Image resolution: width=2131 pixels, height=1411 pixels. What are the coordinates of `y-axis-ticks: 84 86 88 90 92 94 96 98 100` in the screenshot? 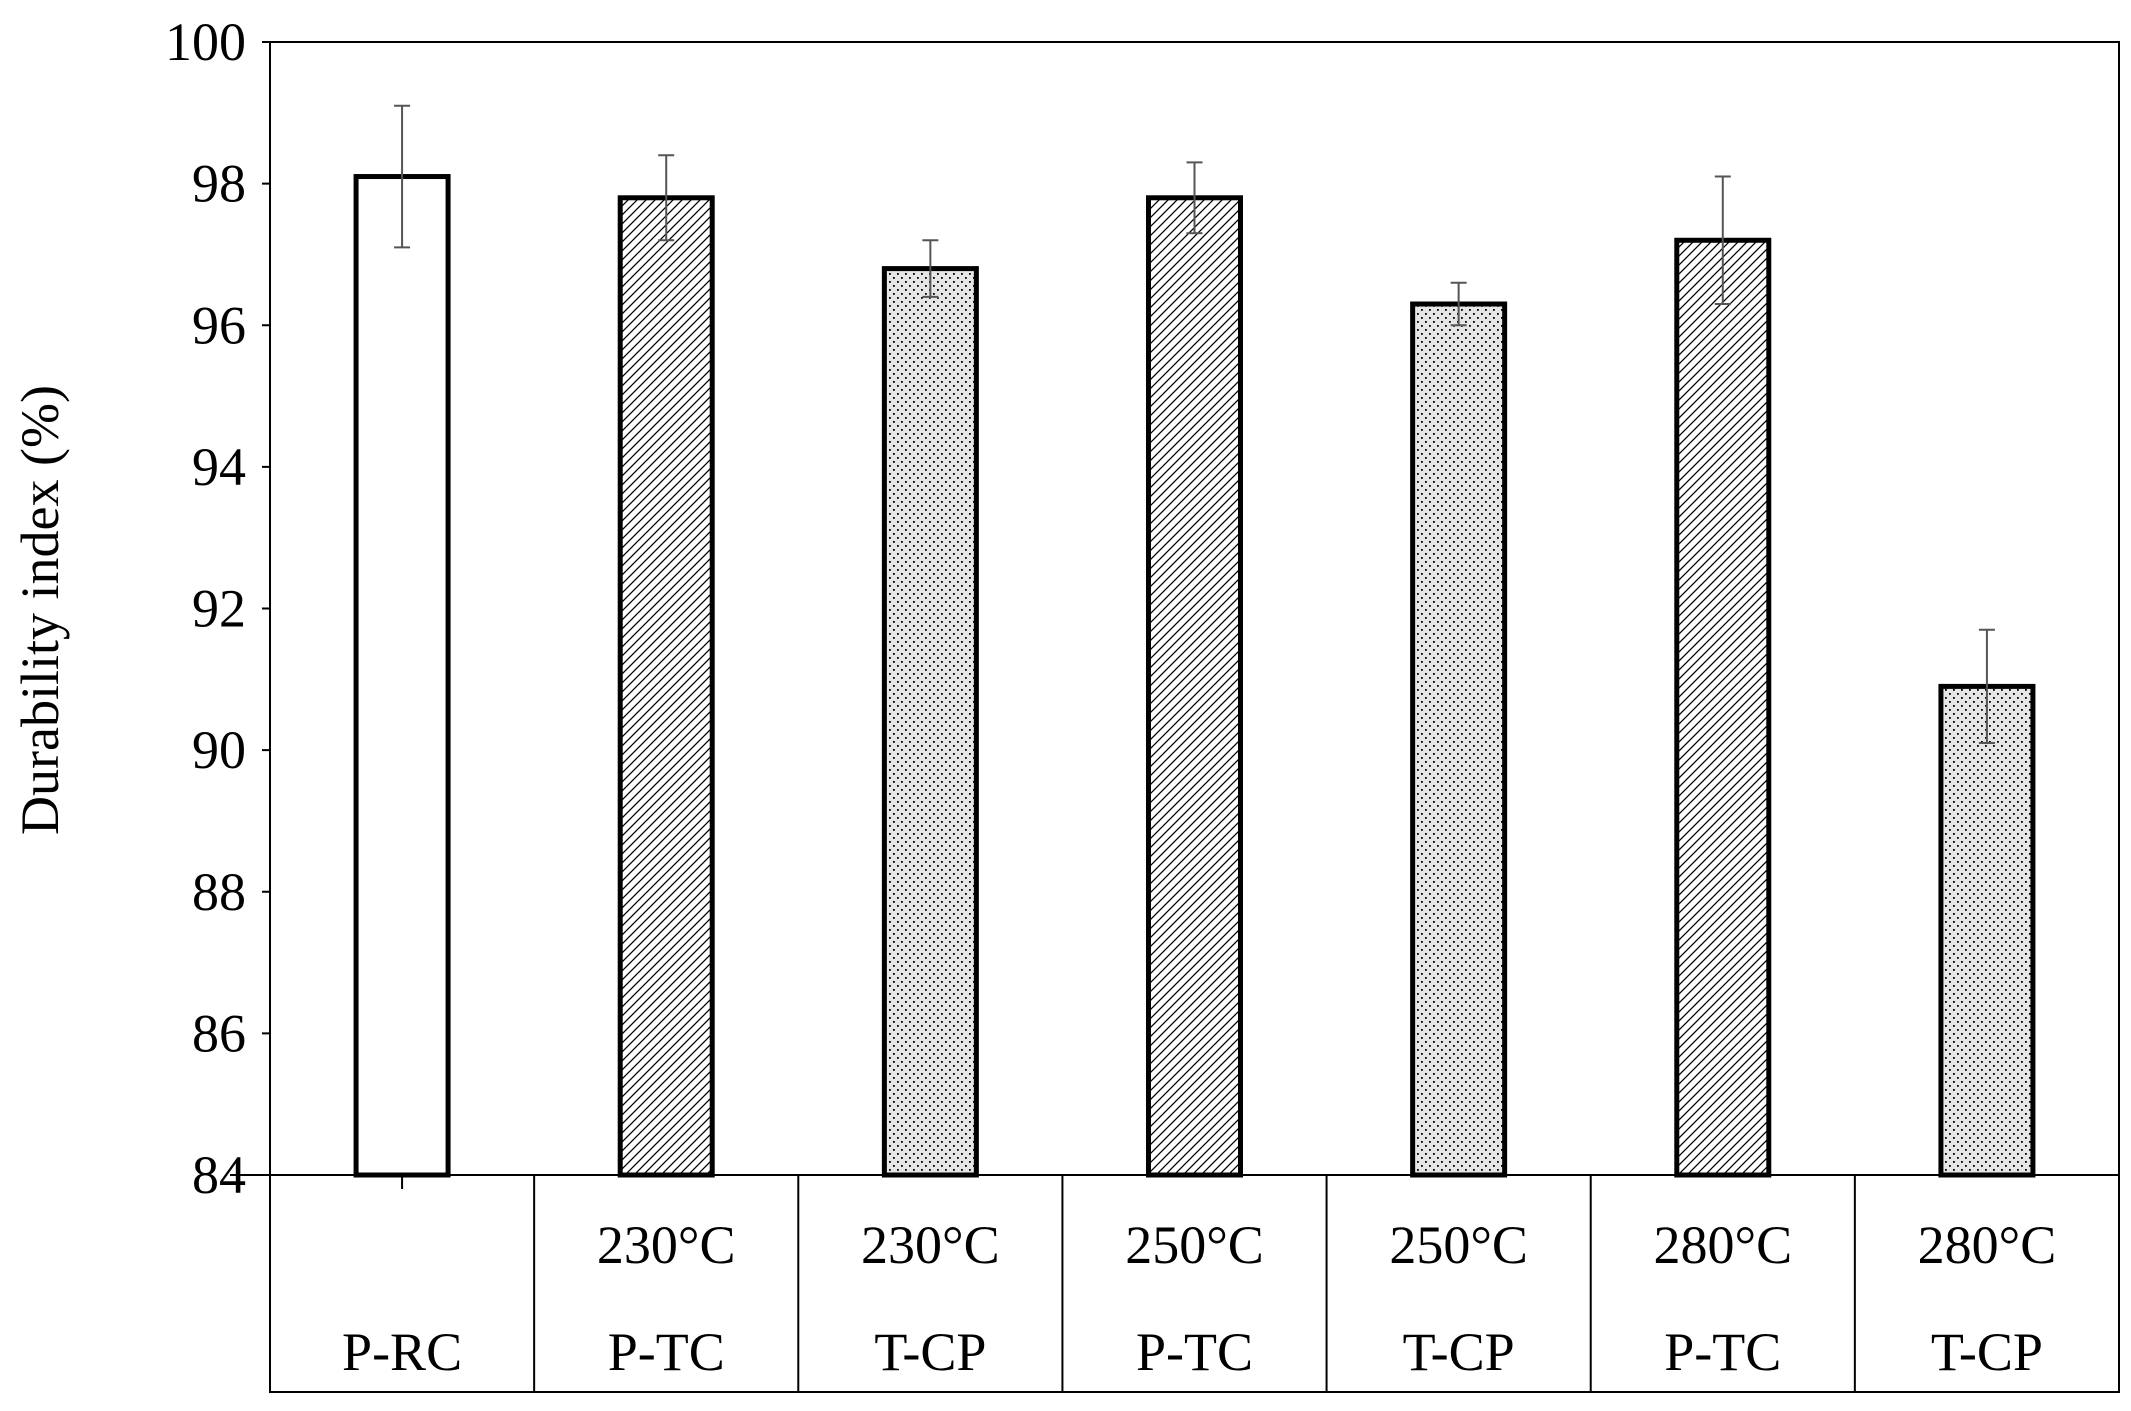 It's located at (217, 608).